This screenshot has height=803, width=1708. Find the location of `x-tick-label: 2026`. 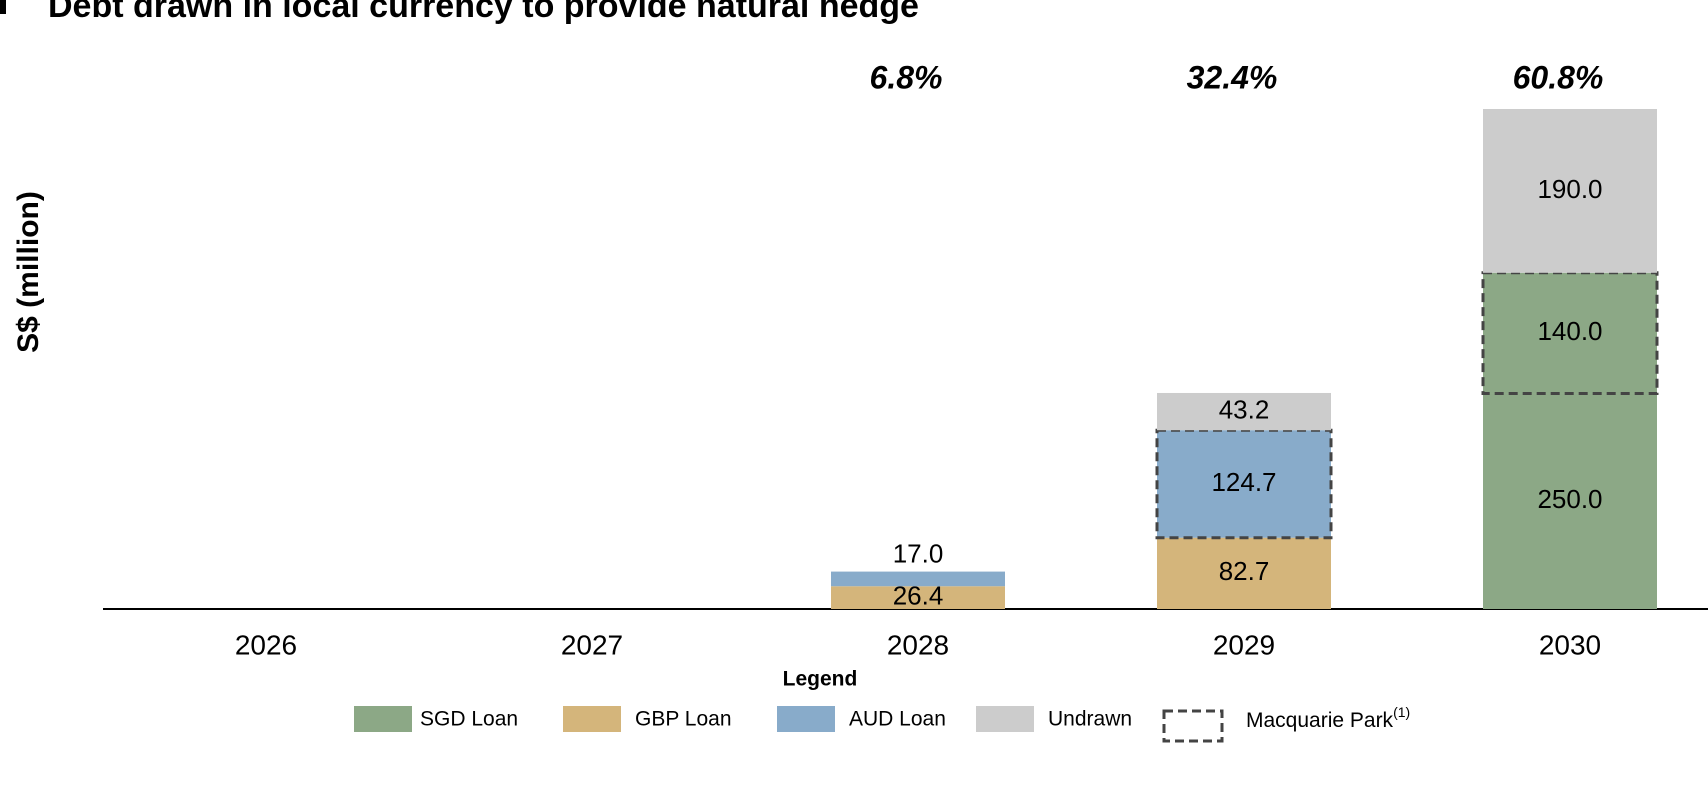

x-tick-label: 2026 is located at coordinates (266, 644).